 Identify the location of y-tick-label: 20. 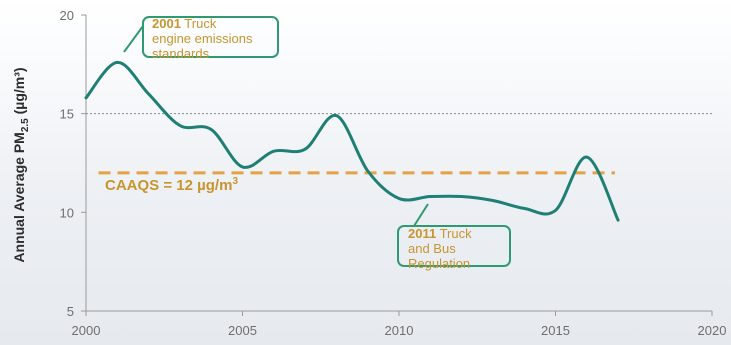
(67, 15).